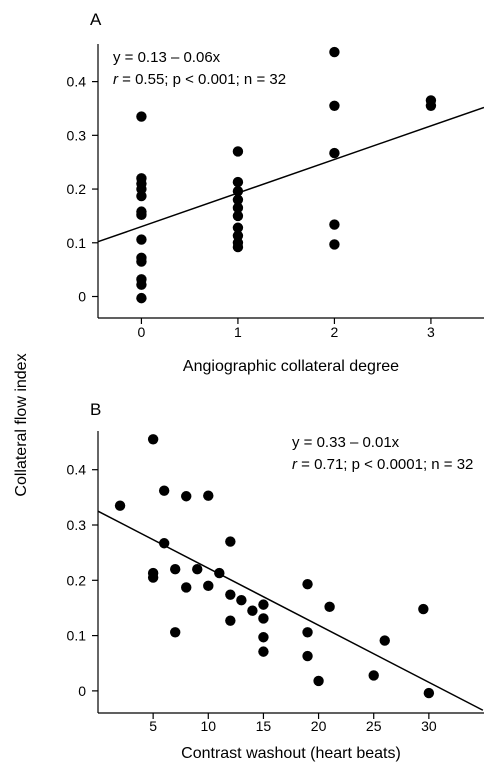  I want to click on panel-a-y-tick-label: 0.2, so click(77, 189).